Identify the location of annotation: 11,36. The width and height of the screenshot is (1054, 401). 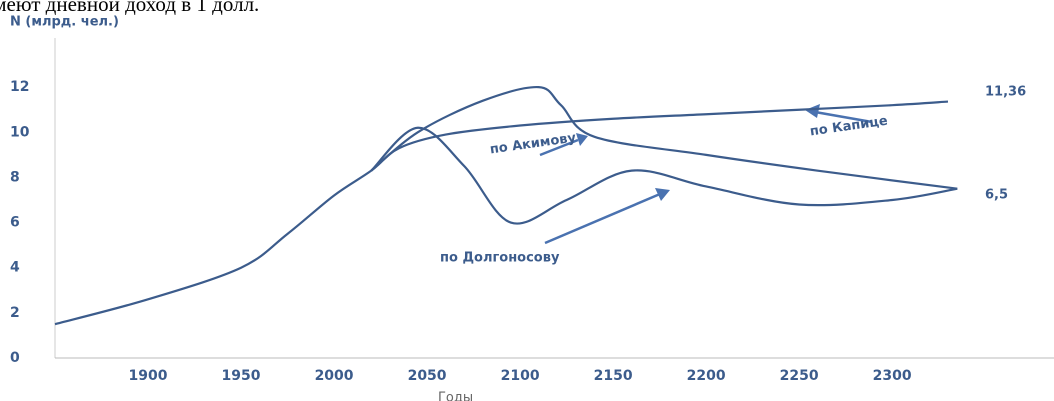
(1005, 92).